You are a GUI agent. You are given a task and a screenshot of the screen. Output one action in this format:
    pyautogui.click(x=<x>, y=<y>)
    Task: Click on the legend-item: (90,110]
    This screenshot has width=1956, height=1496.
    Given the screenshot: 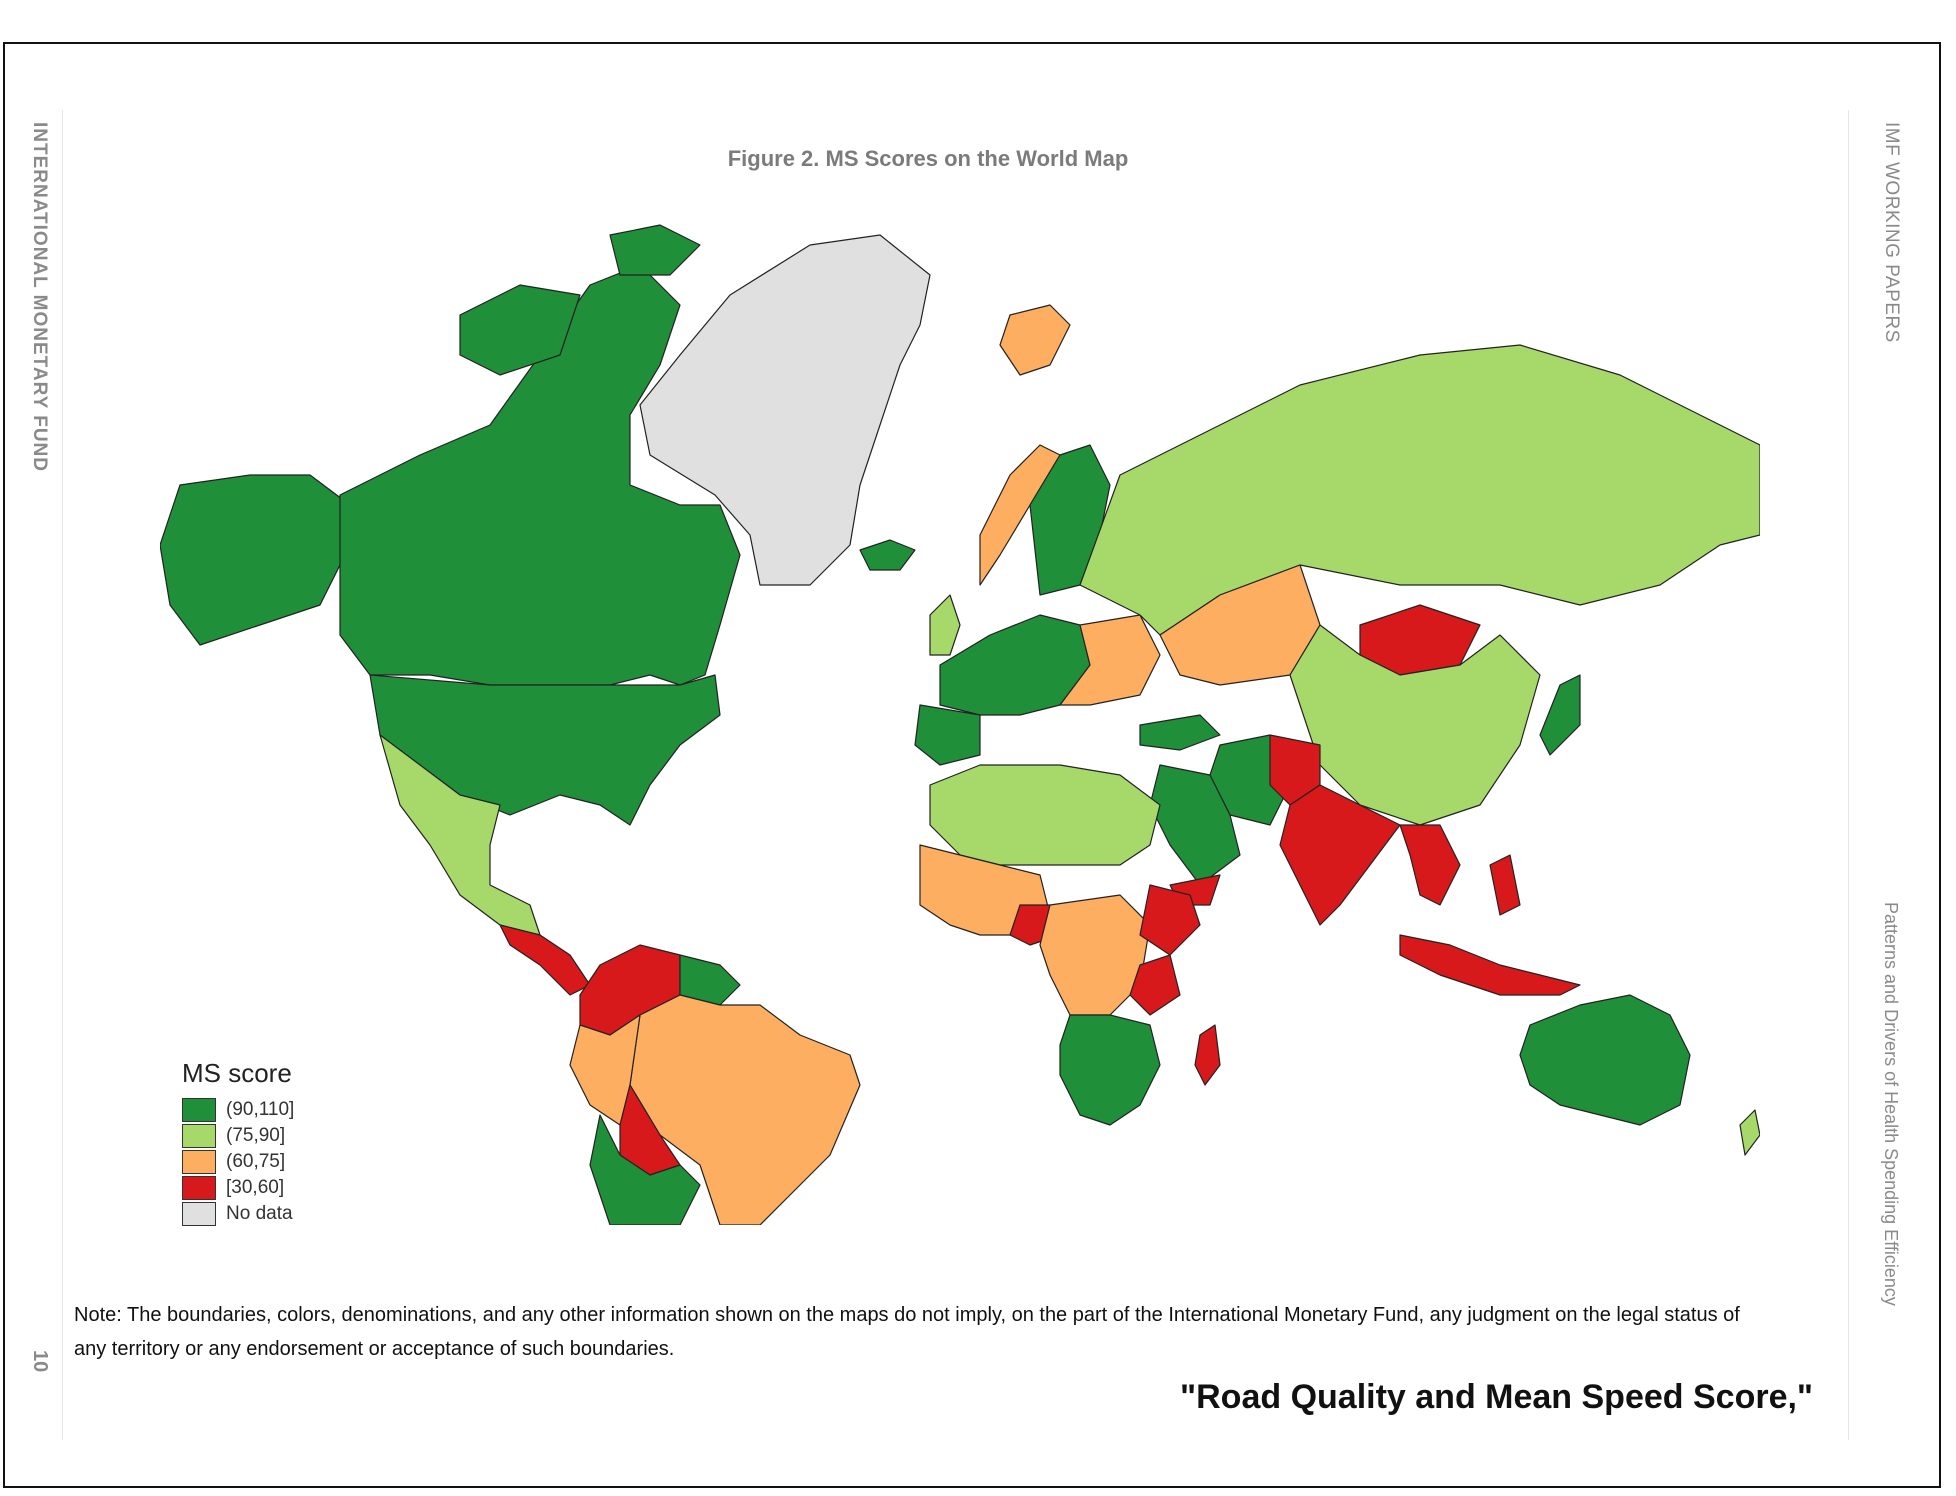 What is the action you would take?
    pyautogui.click(x=238, y=1110)
    